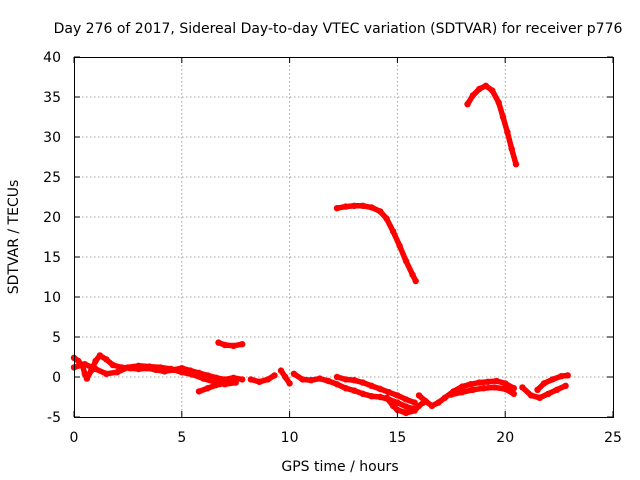 Image resolution: width=640 pixels, height=480 pixels. What do you see at coordinates (52, 258) in the screenshot?
I see `y-tick-label: 15` at bounding box center [52, 258].